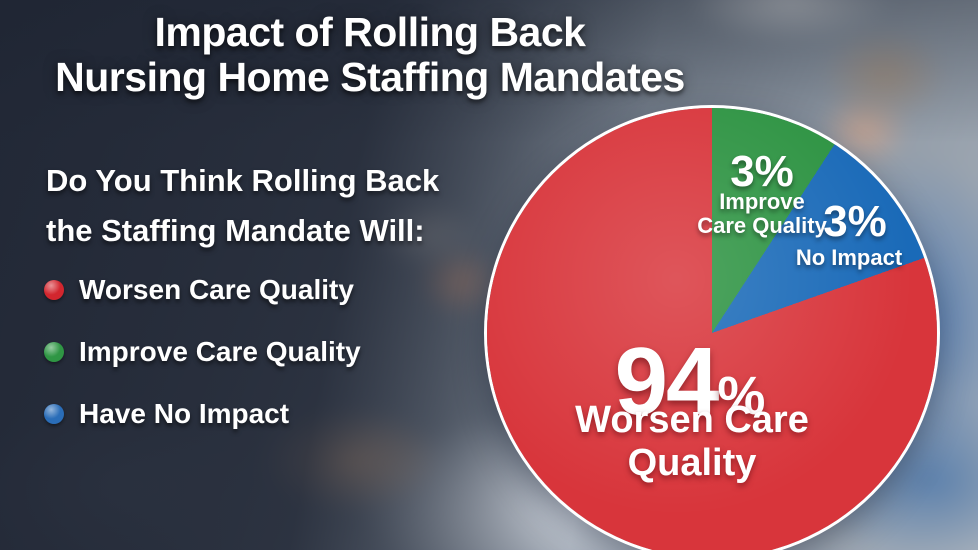 This screenshot has width=978, height=550. Describe the element at coordinates (667, 381) in the screenshot. I see `big-value: 94` at that location.